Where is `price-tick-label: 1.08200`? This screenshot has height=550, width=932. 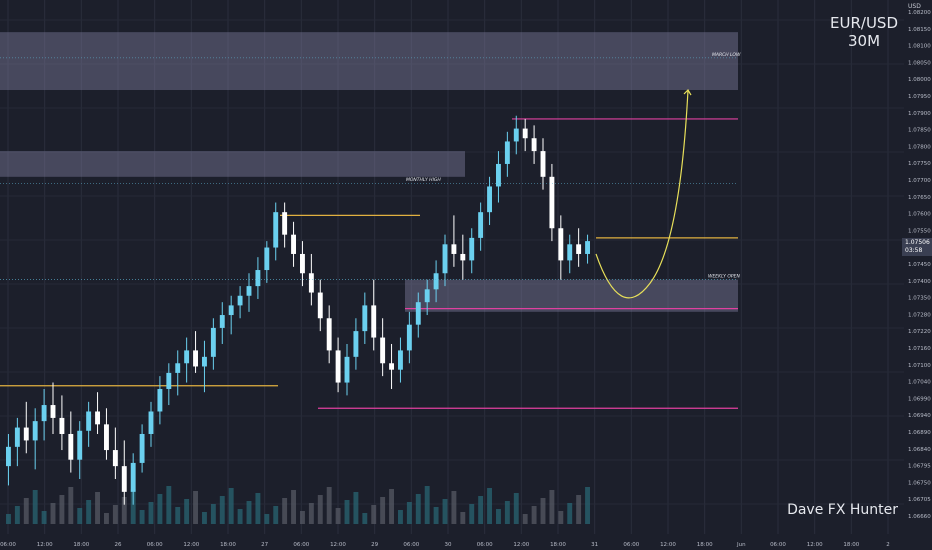 price-tick-label: 1.08200 is located at coordinates (919, 13).